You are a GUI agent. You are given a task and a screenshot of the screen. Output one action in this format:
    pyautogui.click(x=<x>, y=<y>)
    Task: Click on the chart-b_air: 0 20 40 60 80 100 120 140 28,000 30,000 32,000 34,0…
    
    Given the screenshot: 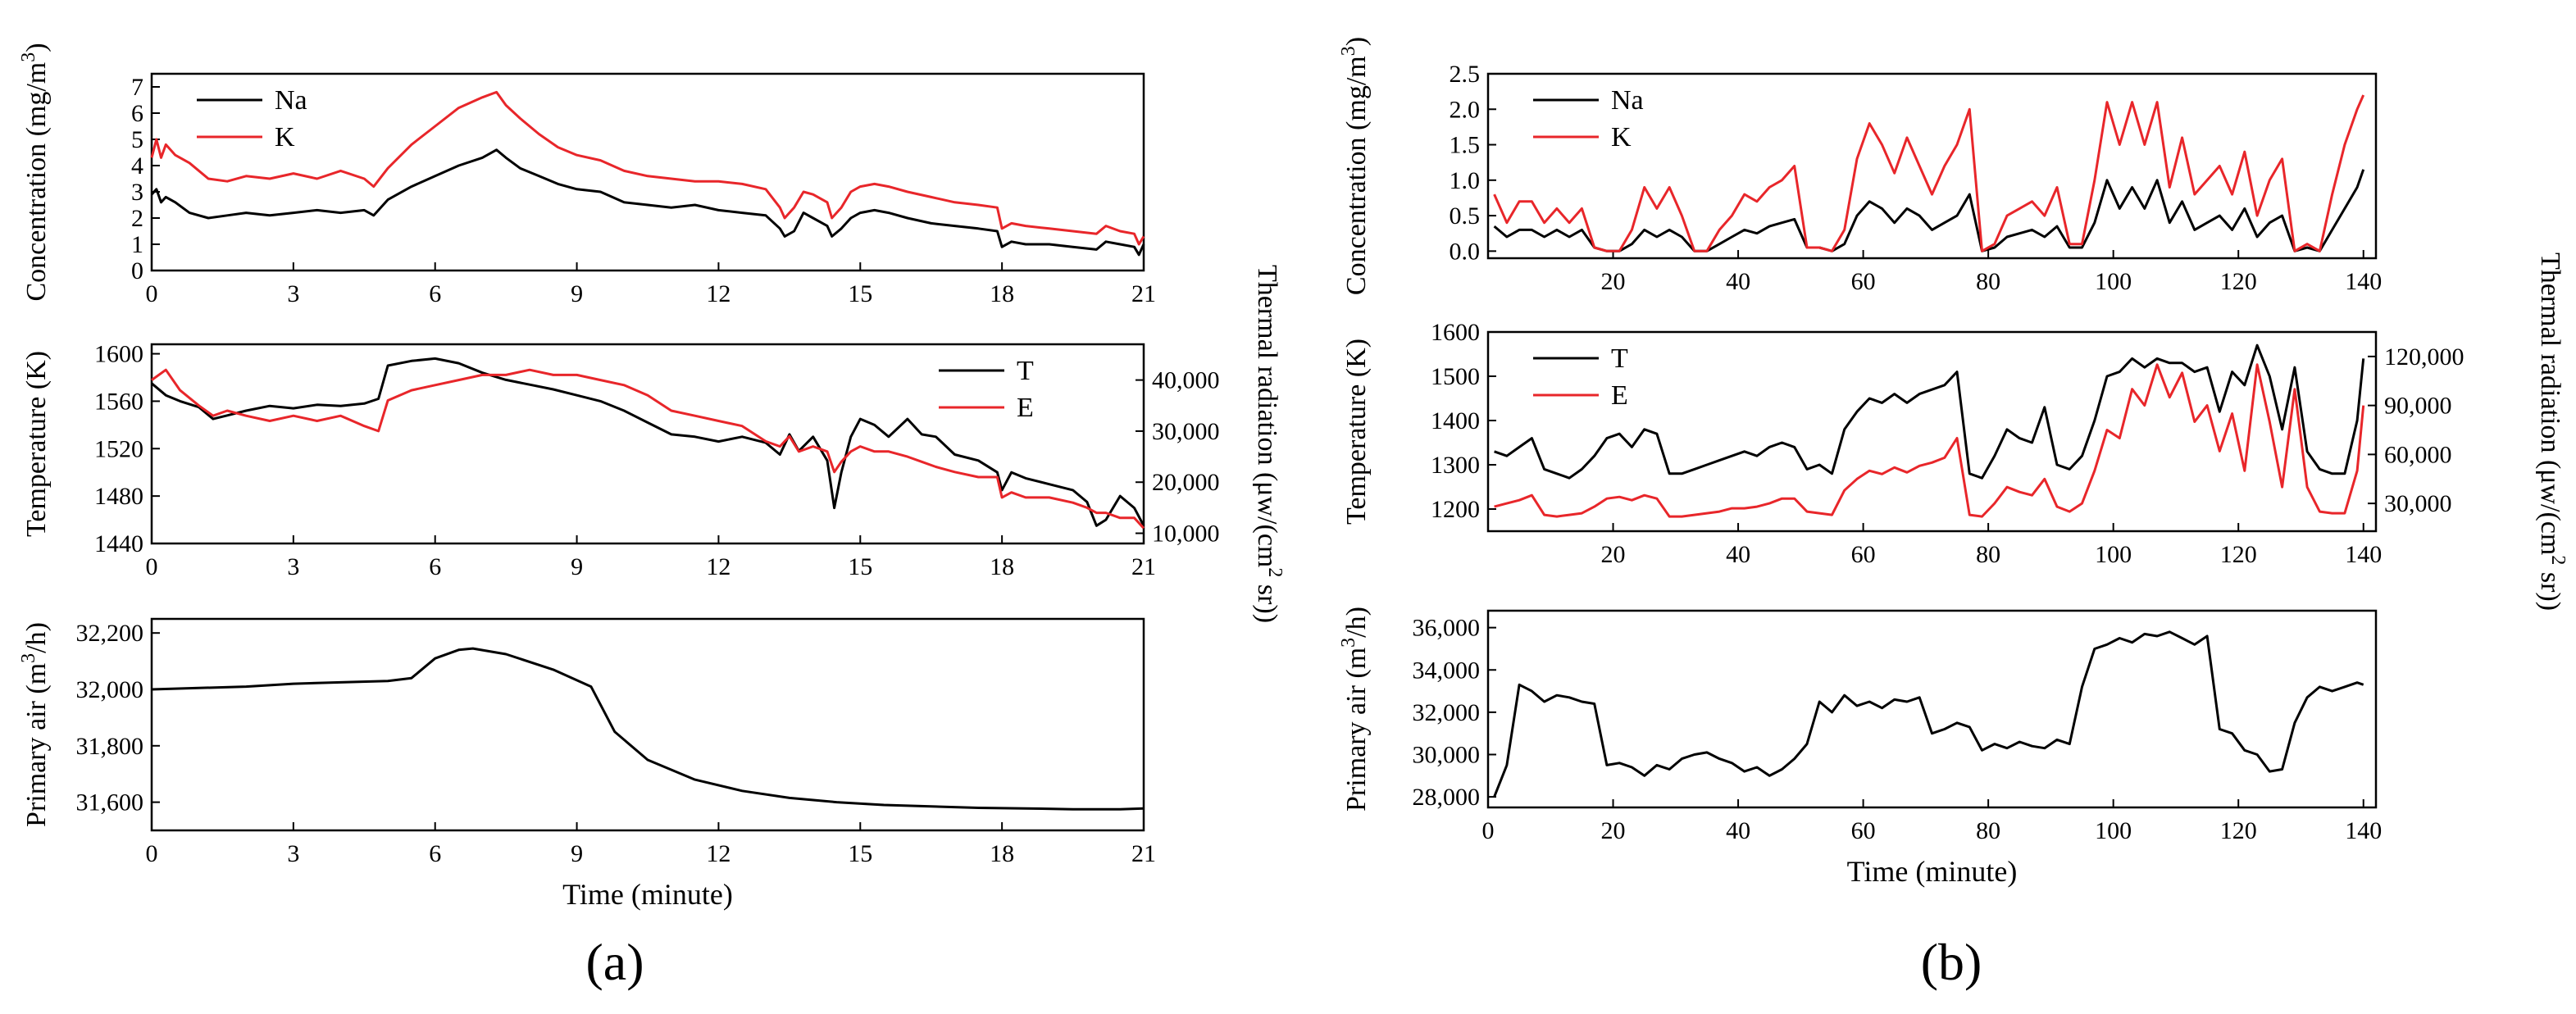 What is the action you would take?
    pyautogui.click(x=1898, y=748)
    